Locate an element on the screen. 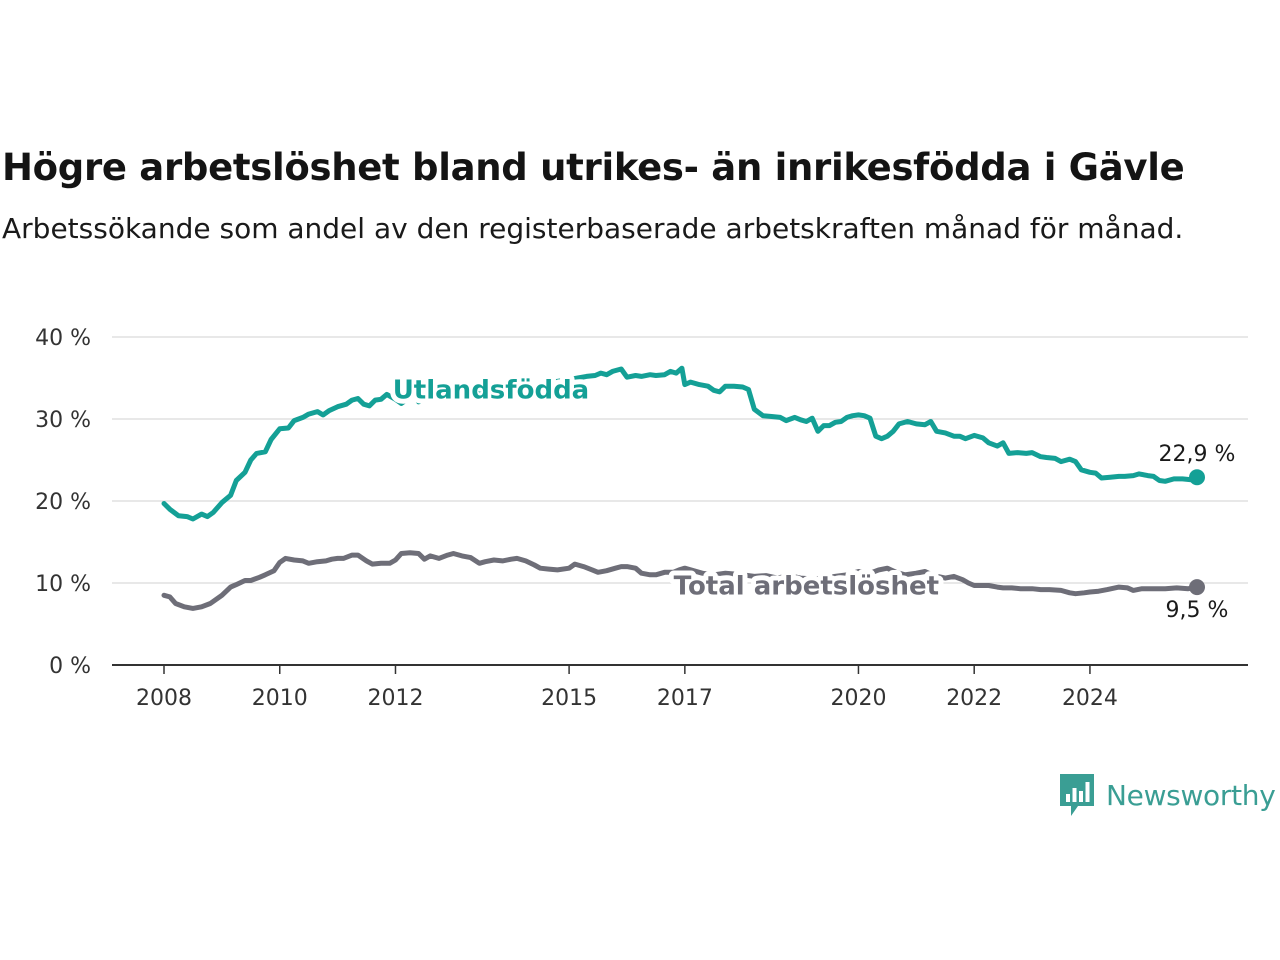 This screenshot has width=1280, height=960. x-tick-label: 2017 is located at coordinates (685, 698).